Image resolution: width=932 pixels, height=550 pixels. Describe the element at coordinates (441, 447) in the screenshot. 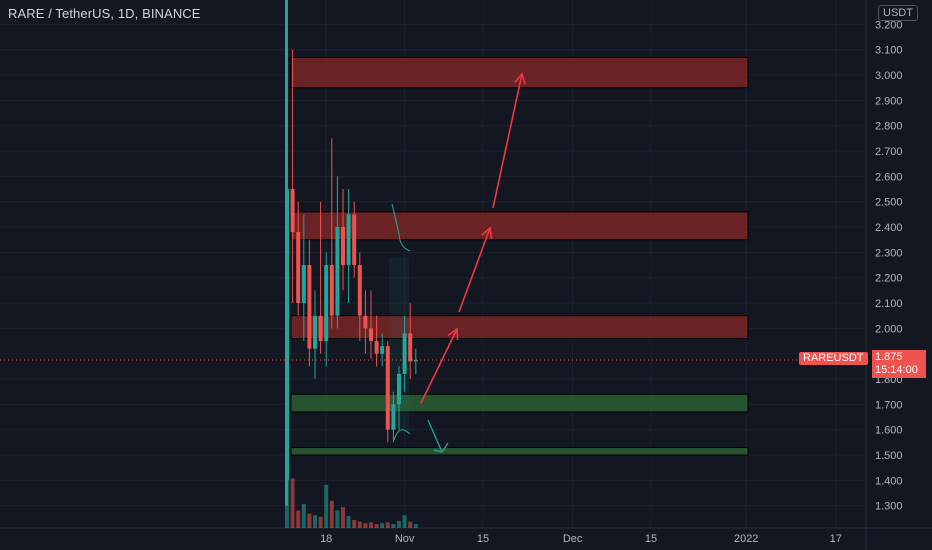

I see `projection-arrow-head` at that location.